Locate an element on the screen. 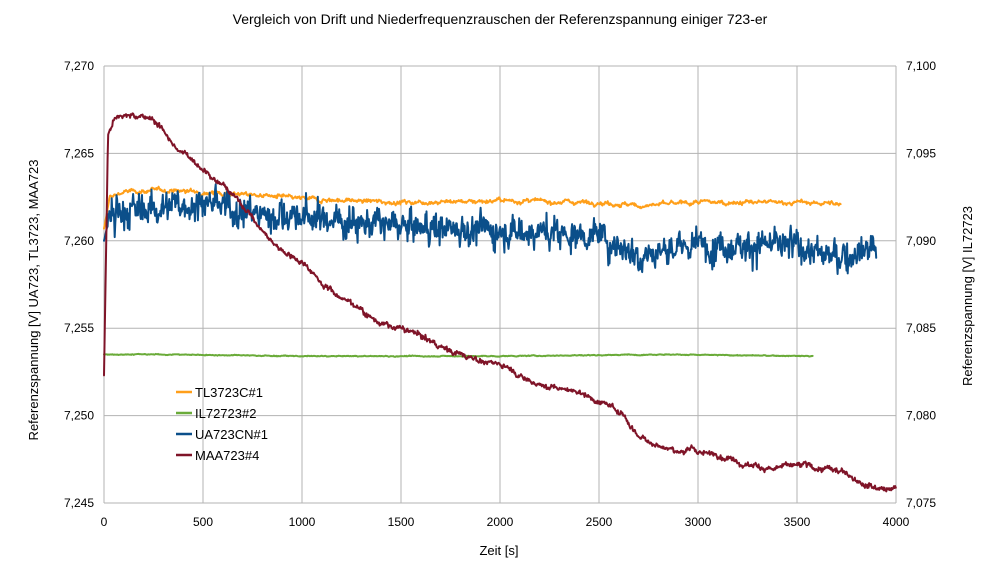 The width and height of the screenshot is (1000, 565). y-left-tick-label: 7,245 is located at coordinates (79, 503).